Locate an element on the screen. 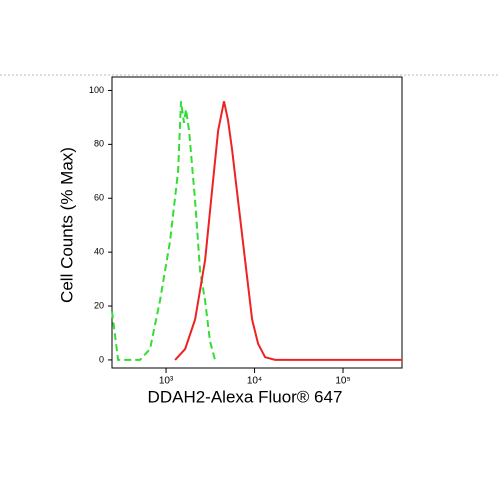 This screenshot has height=500, width=500. y-tick-label: 100 is located at coordinates (96, 90).